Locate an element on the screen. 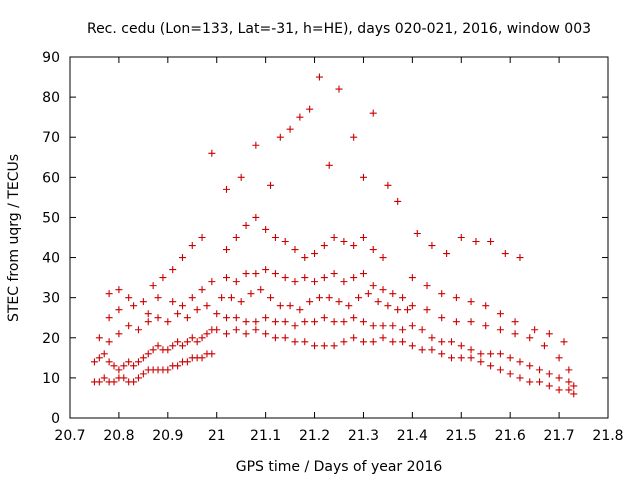 This screenshot has height=480, width=640. x-tick-label: 21.1 is located at coordinates (265, 436).